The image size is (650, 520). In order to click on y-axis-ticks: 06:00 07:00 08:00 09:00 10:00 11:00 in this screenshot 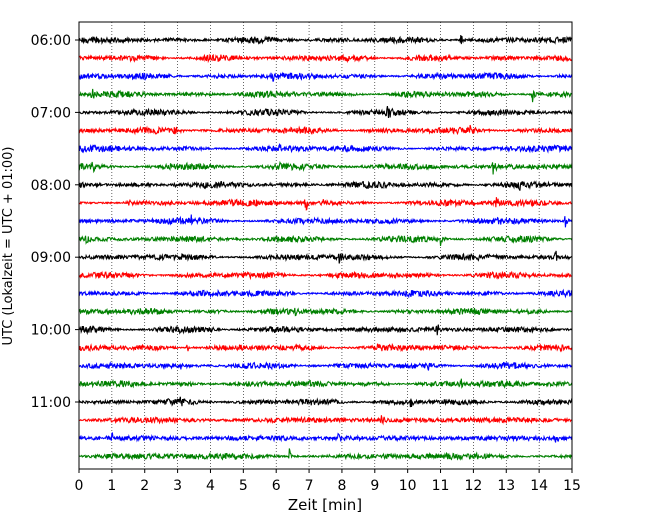, I will do `click(55, 222)`.